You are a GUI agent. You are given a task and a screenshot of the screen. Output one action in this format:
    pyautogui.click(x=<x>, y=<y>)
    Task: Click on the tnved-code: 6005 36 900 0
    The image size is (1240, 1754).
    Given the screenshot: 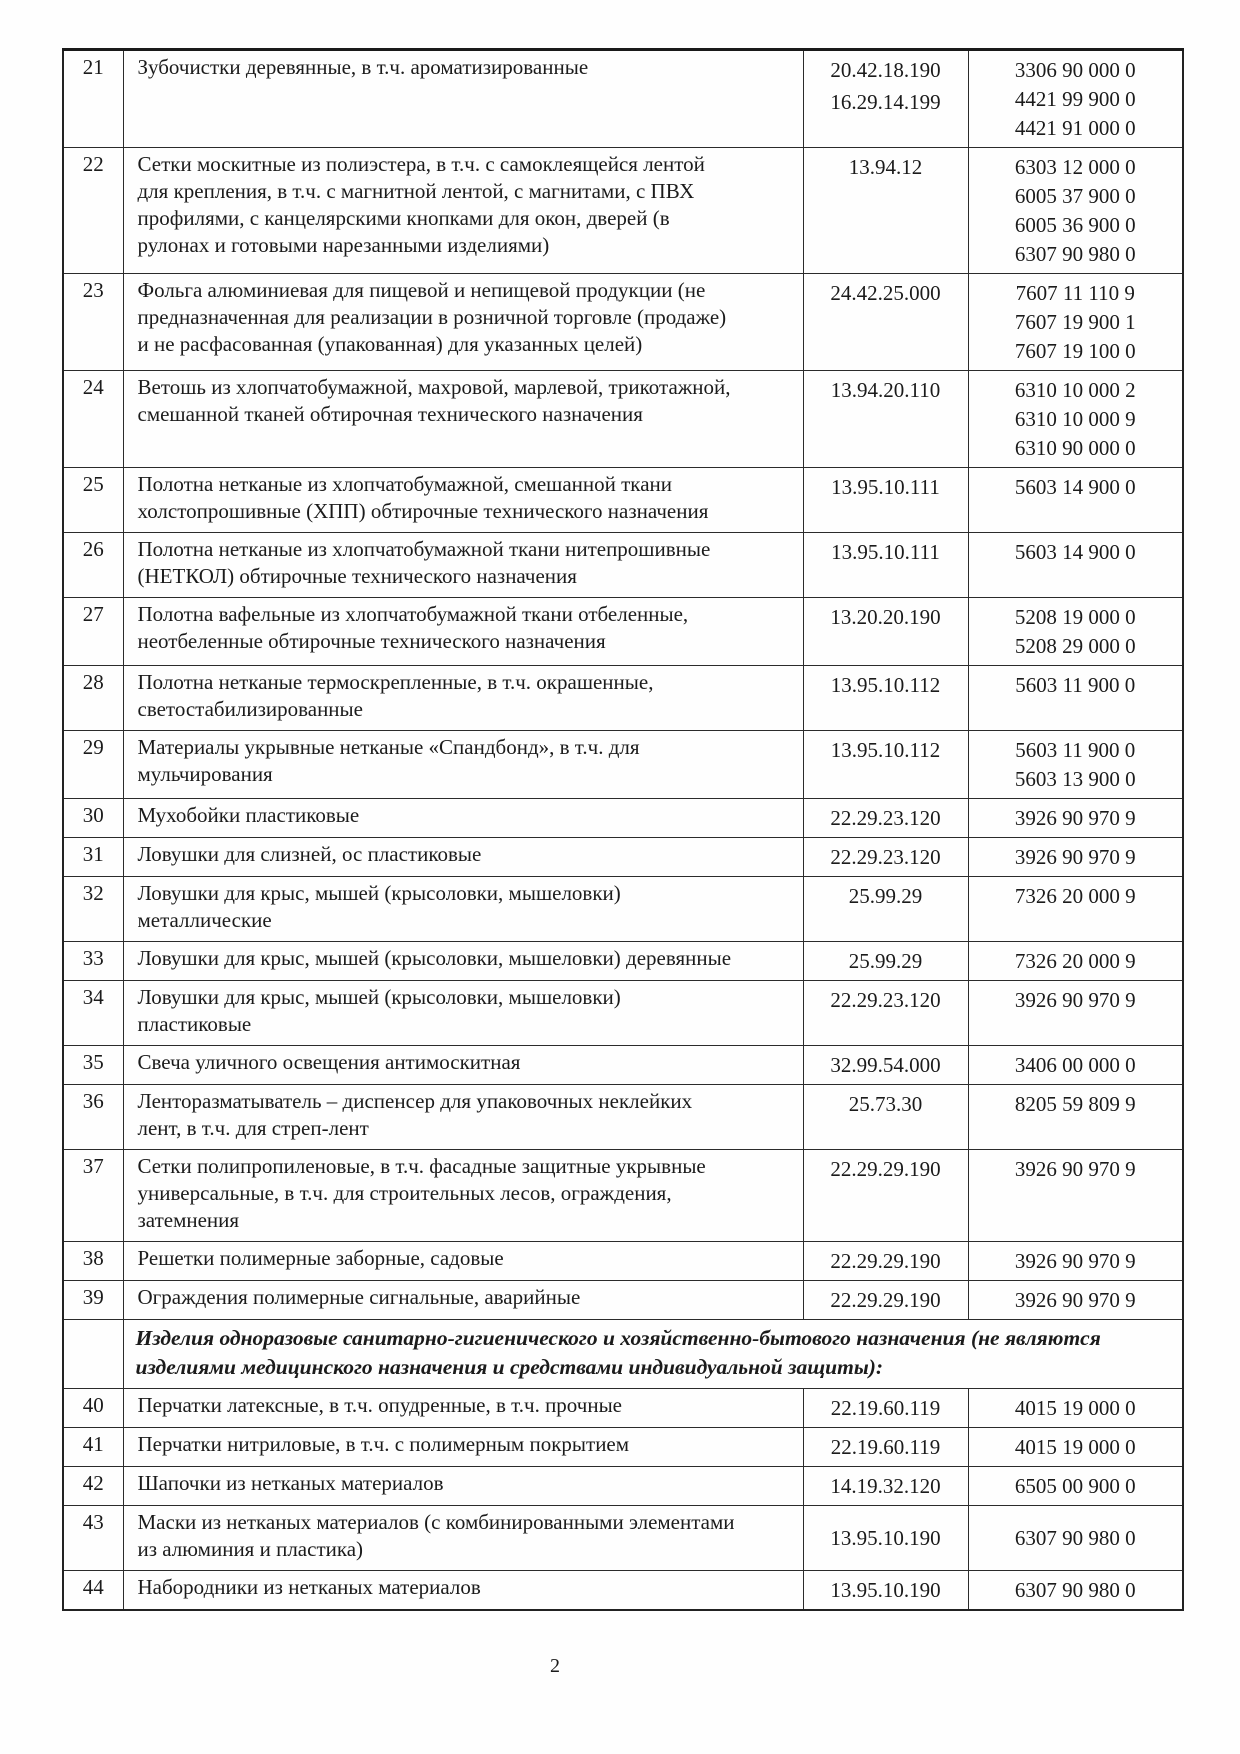 What is the action you would take?
    pyautogui.click(x=1075, y=225)
    